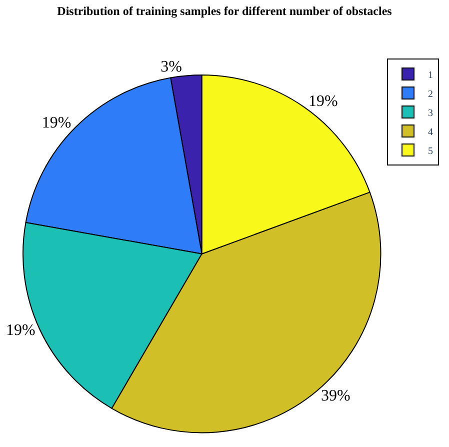 This screenshot has width=449, height=447. What do you see at coordinates (224, 11) in the screenshot?
I see `chart-title: Distribution of training samples for different number of obstacles` at bounding box center [224, 11].